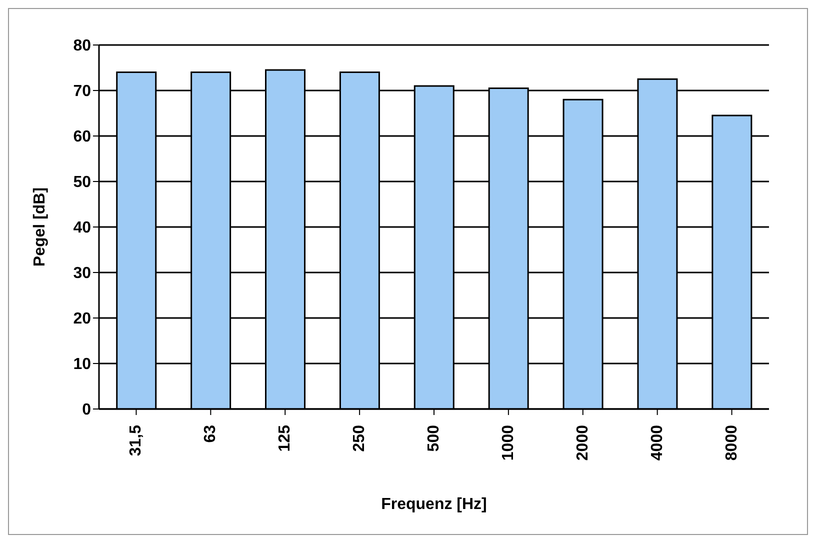  What do you see at coordinates (285, 438) in the screenshot?
I see `x-tick-label: 125` at bounding box center [285, 438].